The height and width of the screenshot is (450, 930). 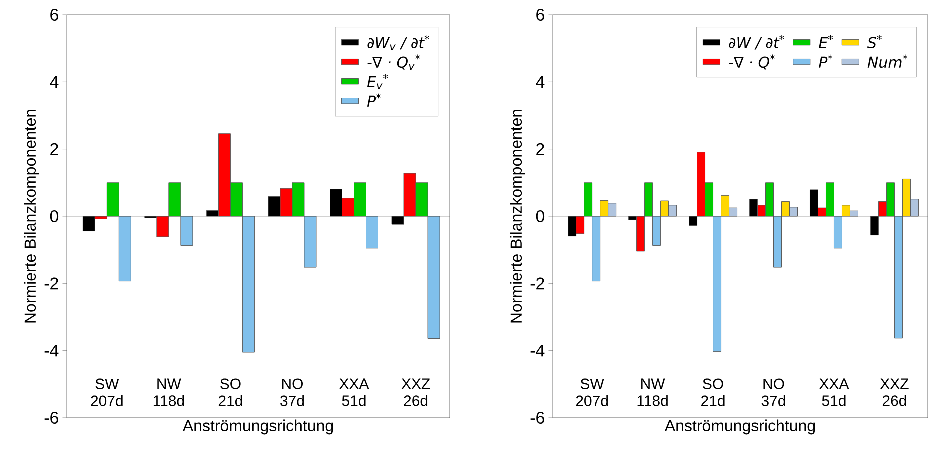 I want to click on legend-label: E$_{v}$*, so click(x=377, y=82).